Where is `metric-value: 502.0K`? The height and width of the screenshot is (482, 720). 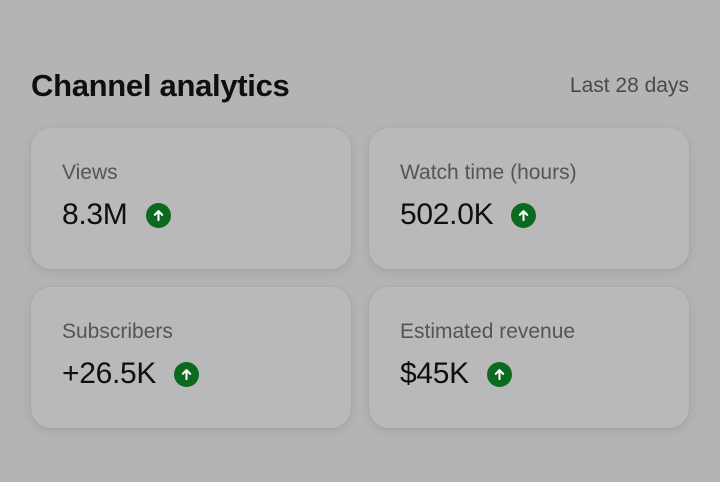 metric-value: 502.0K is located at coordinates (447, 214).